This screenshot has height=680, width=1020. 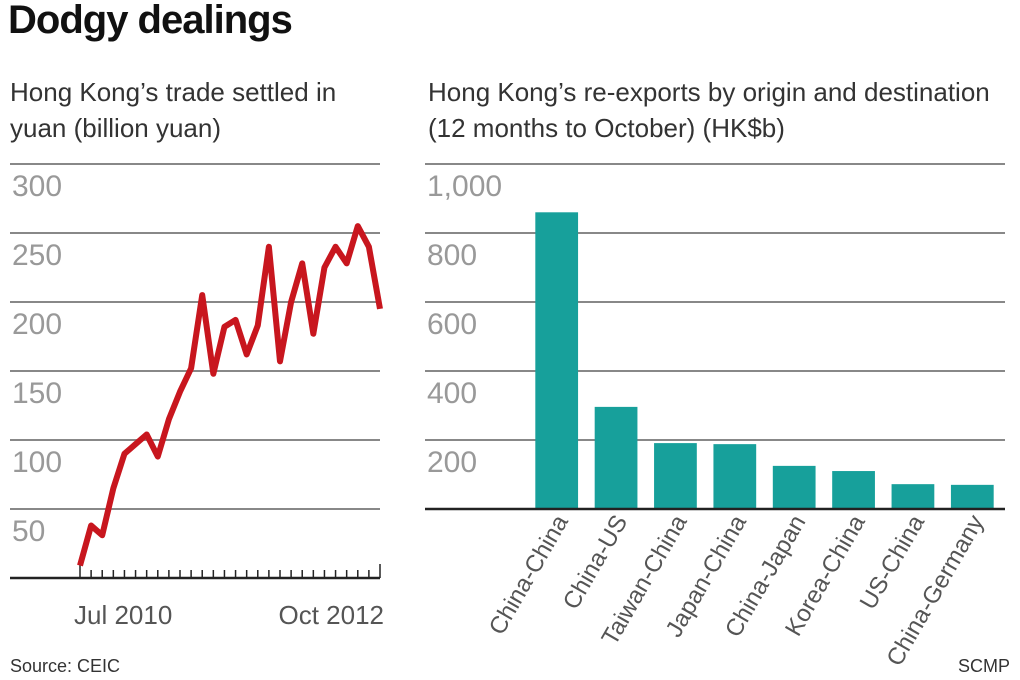 What do you see at coordinates (65, 666) in the screenshot?
I see `source: Source: CEIC` at bounding box center [65, 666].